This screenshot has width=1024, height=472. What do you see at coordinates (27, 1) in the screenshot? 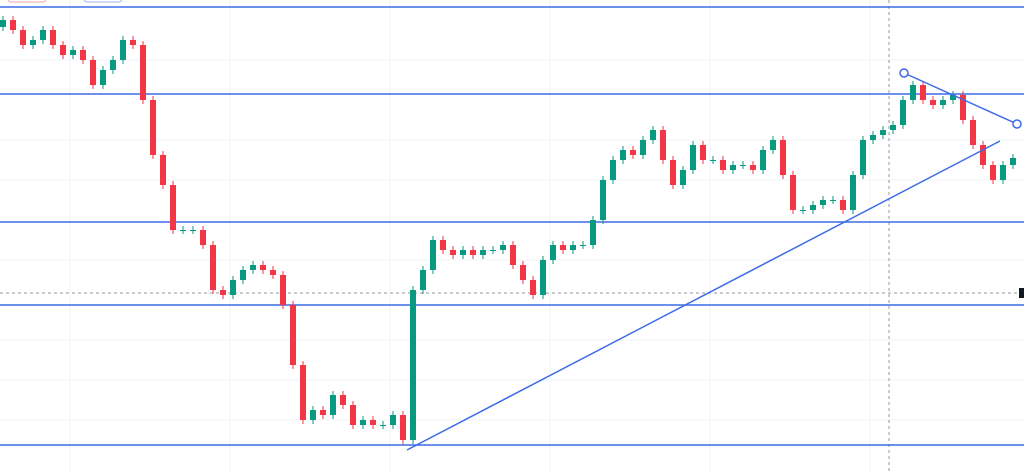
I see `sell-button` at bounding box center [27, 1].